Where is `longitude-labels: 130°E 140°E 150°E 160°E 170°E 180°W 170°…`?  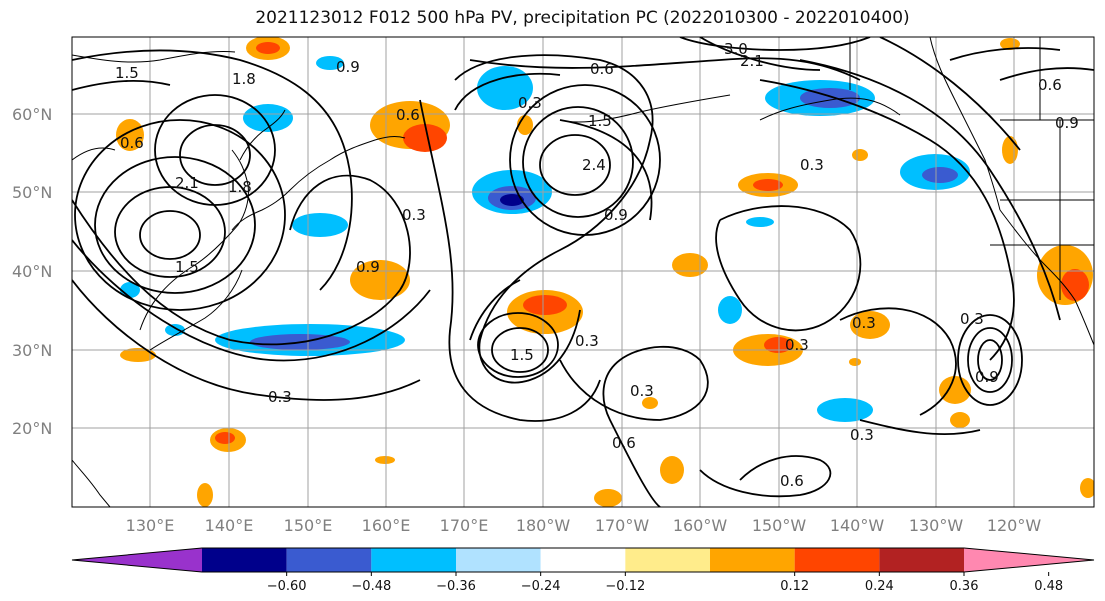
longitude-labels: 130°E 140°E 150°E 160°E 170°E 180°W 170°… is located at coordinates (584, 525).